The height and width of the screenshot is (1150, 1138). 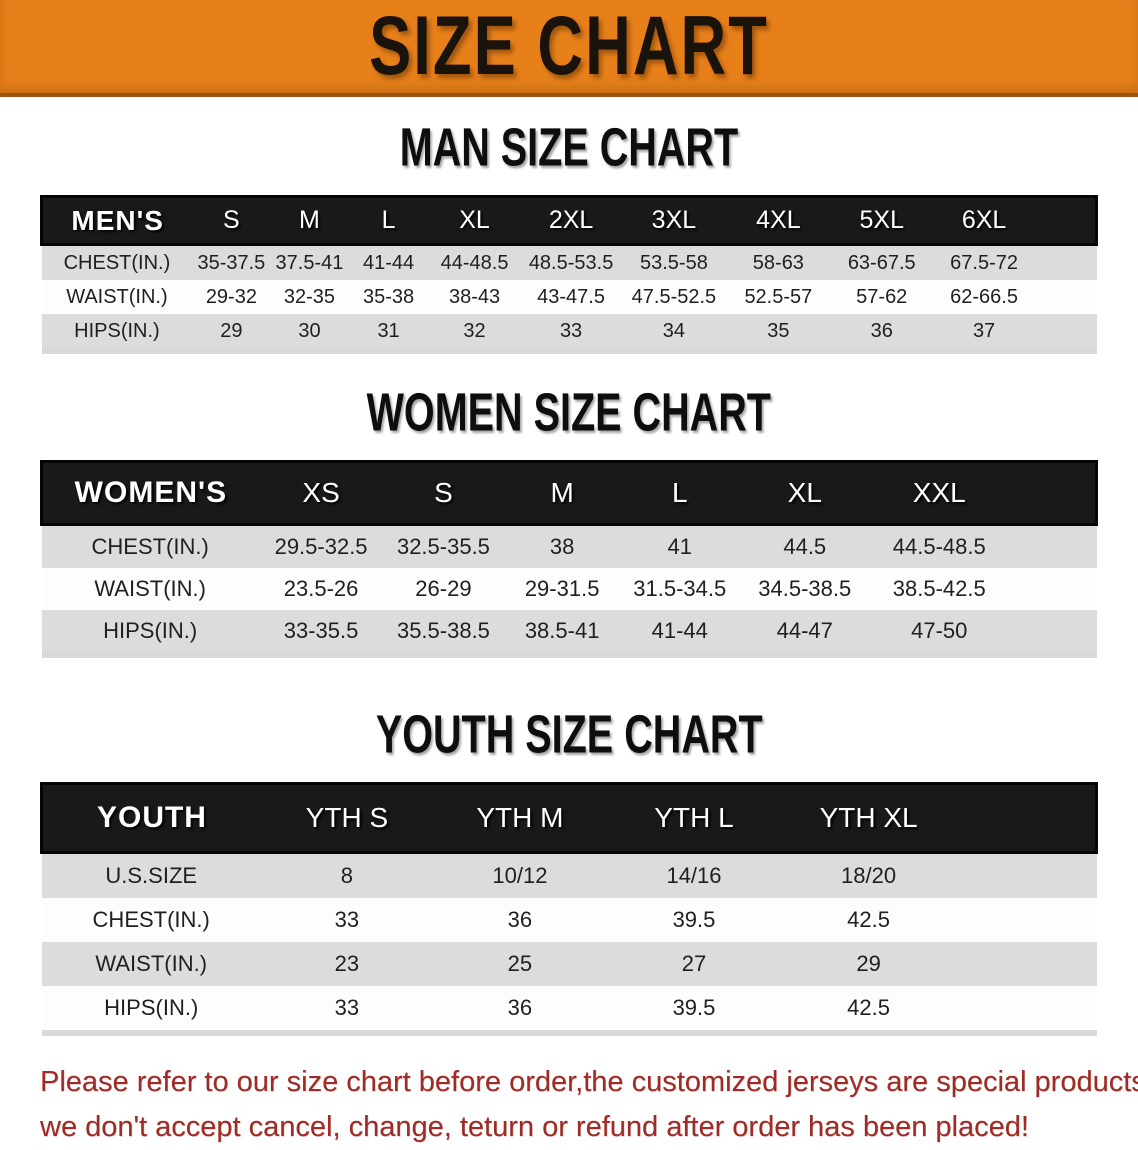 What do you see at coordinates (869, 875) in the screenshot?
I see `measurement-value: 18/20` at bounding box center [869, 875].